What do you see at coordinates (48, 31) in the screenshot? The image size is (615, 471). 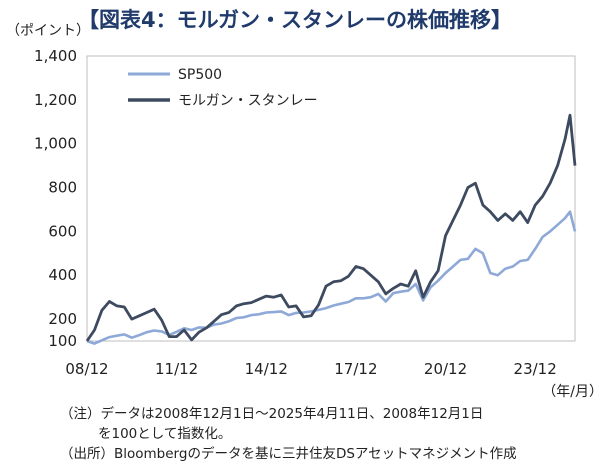 I see `y-axis-unit: （ポイント）` at bounding box center [48, 31].